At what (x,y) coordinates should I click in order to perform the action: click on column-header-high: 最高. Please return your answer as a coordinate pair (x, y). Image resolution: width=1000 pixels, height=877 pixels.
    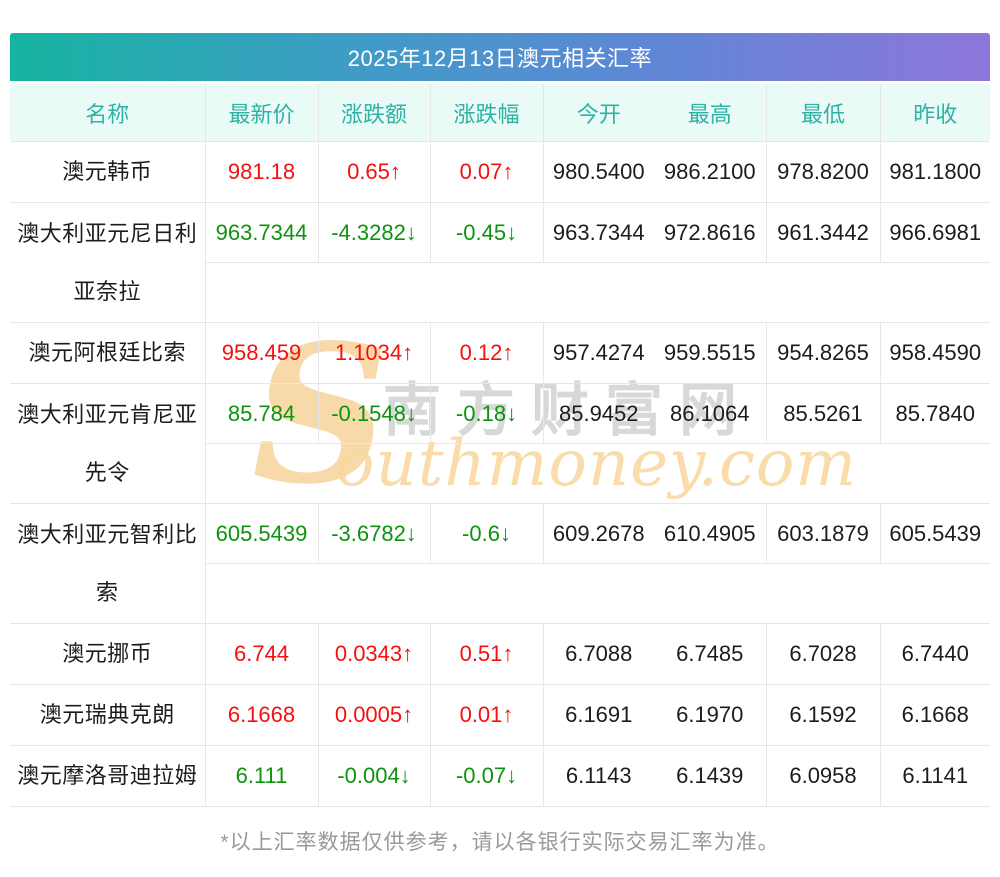
    Looking at the image, I should click on (710, 113).